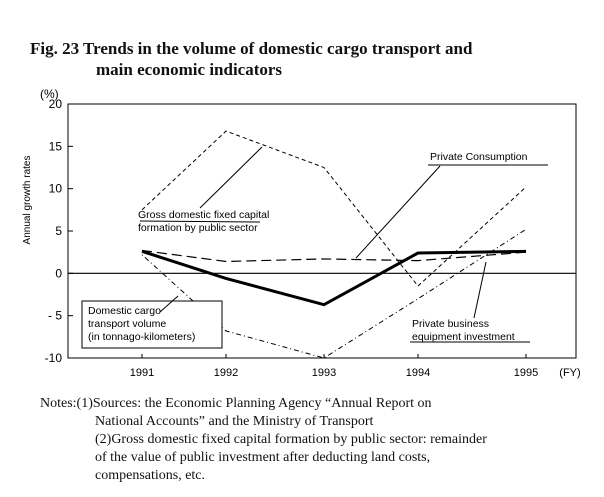 This screenshot has height=497, width=604. I want to click on annotation-cargo-volume-text: Domestic cargo, so click(124, 311).